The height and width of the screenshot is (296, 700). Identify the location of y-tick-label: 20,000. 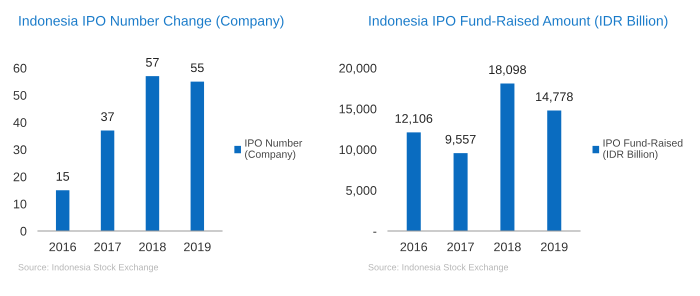
(357, 69).